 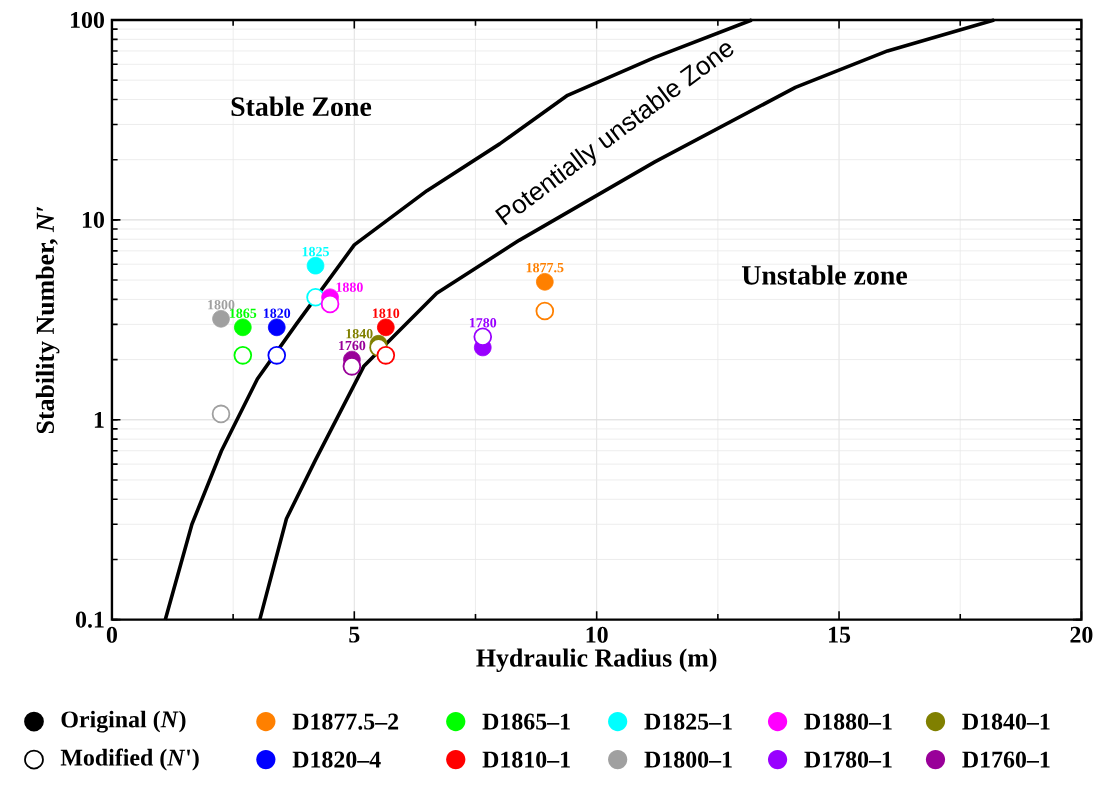 I want to click on legend-label: D1880–1, so click(x=848, y=721).